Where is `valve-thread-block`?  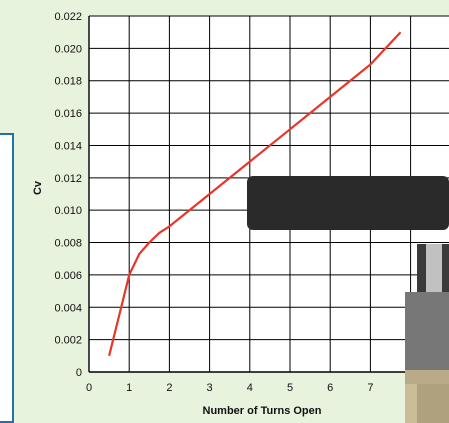
valve-thread-block is located at coordinates (427, 338).